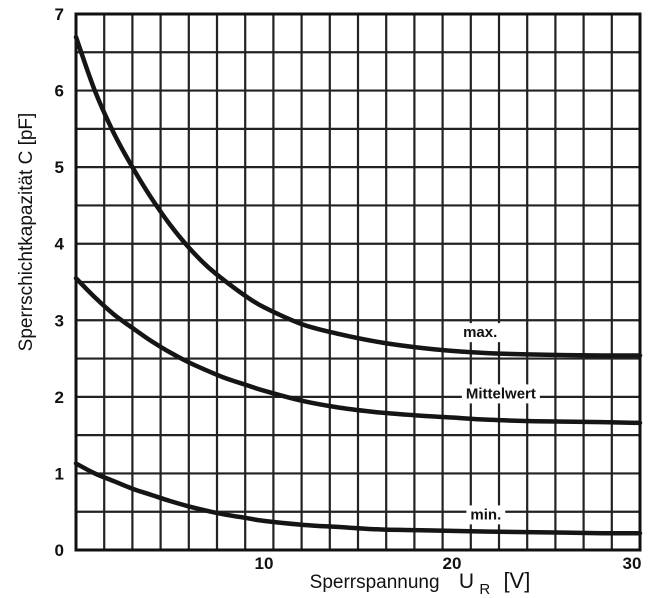 The height and width of the screenshot is (598, 653). What do you see at coordinates (516, 580) in the screenshot?
I see `x-axis-label-unit: [V]` at bounding box center [516, 580].